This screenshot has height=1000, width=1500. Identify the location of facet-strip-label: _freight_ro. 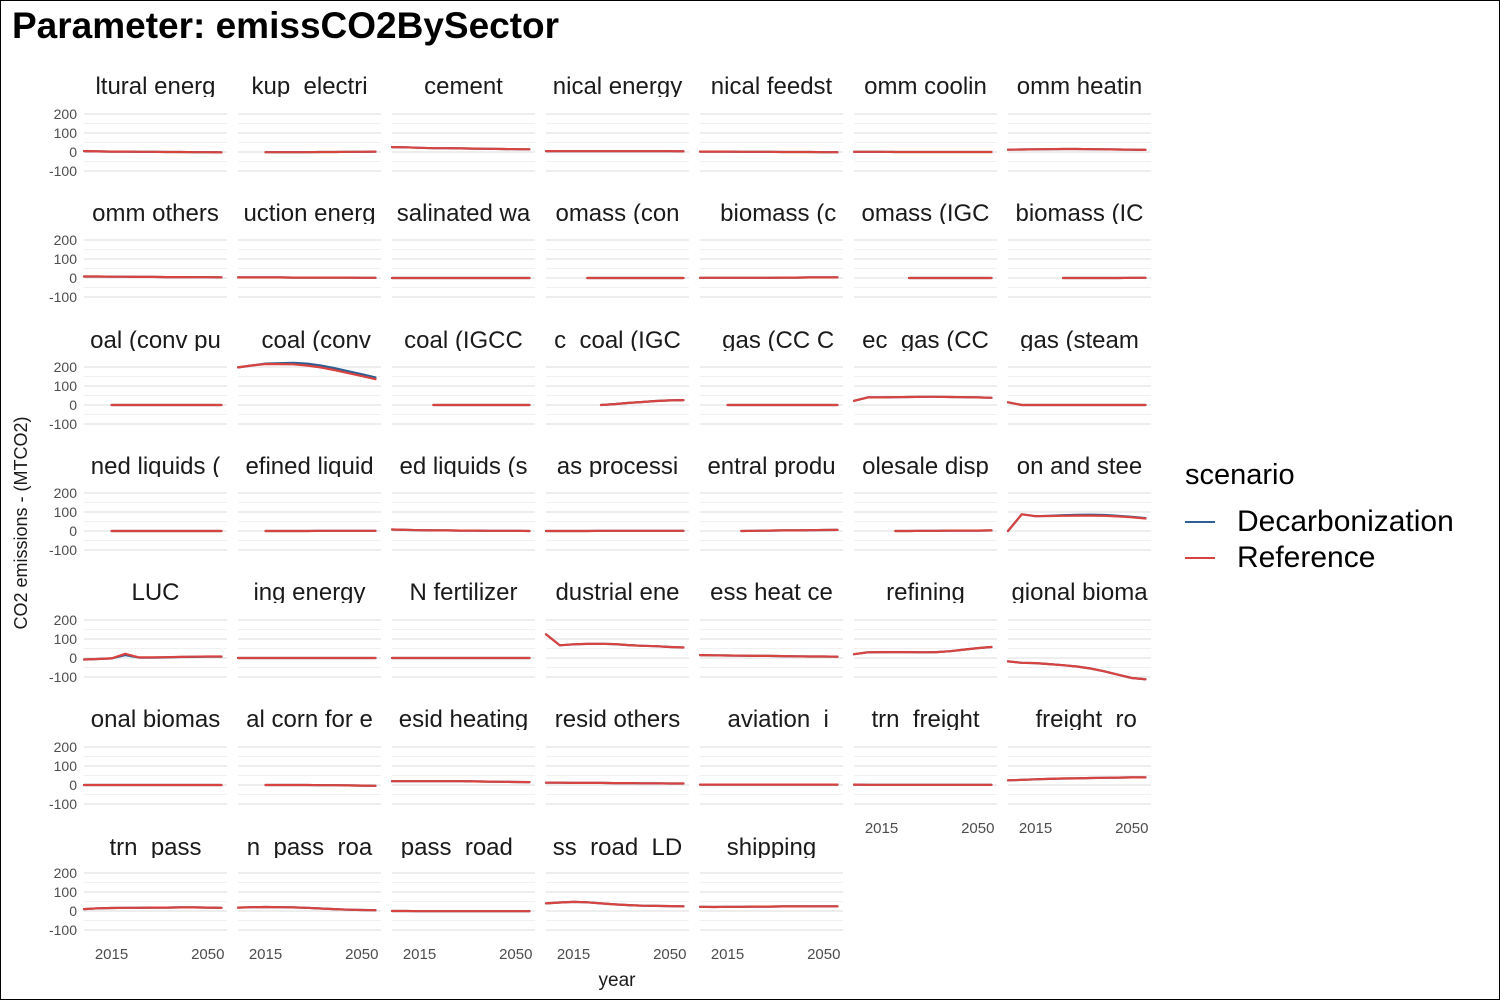
(1079, 719).